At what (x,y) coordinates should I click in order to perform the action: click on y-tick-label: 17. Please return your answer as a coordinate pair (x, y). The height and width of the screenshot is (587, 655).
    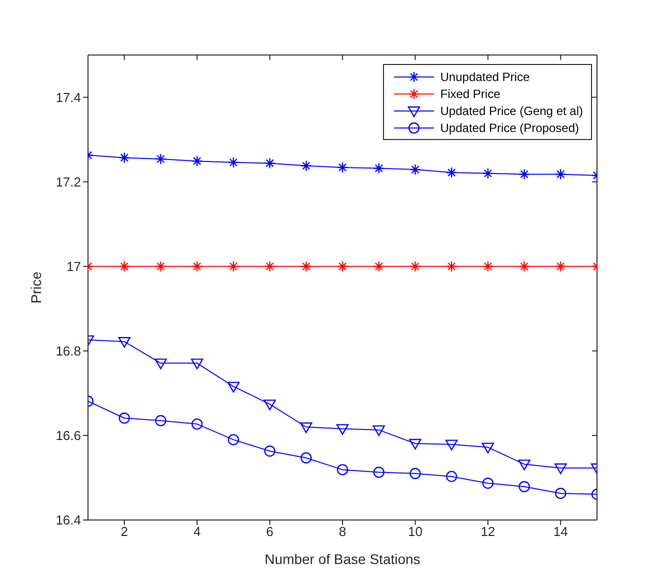
    Looking at the image, I should click on (73, 266).